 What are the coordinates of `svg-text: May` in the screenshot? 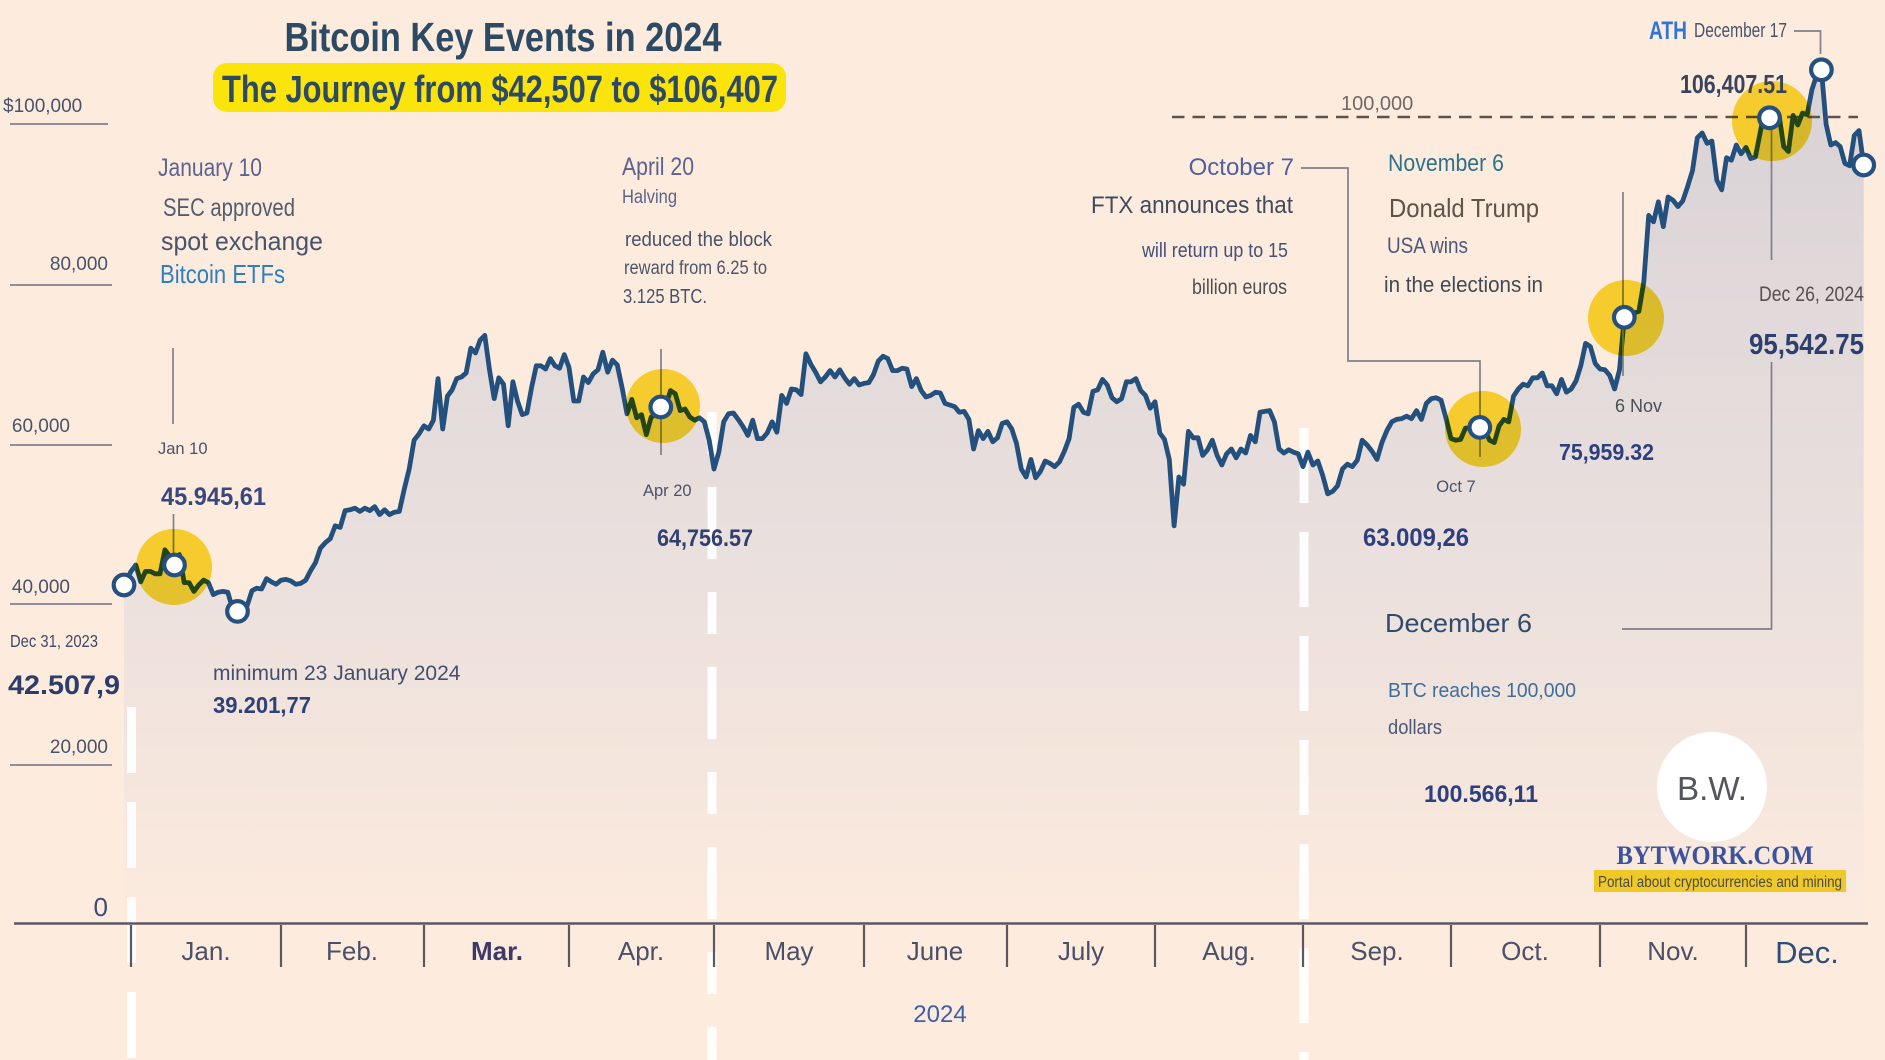 It's located at (788, 951).